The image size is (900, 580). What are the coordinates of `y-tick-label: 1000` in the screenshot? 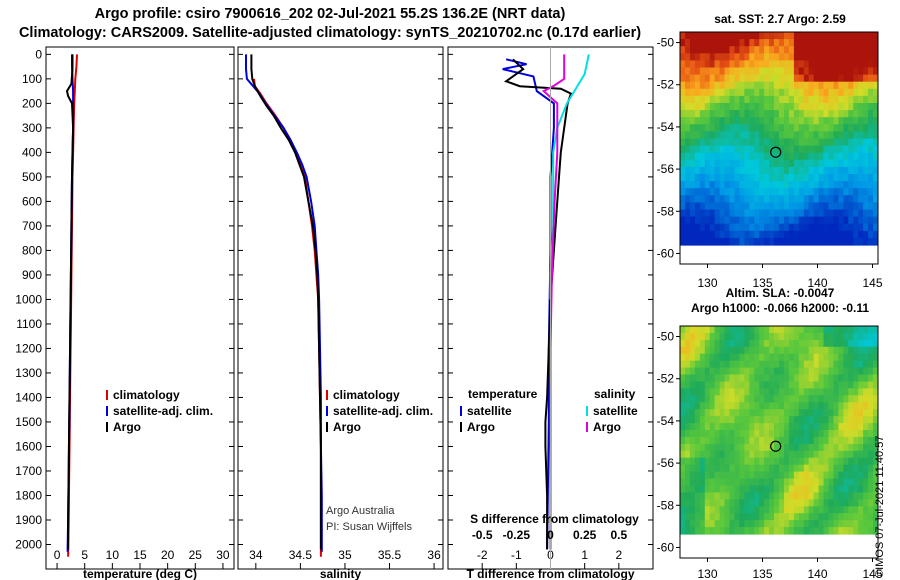 It's located at (28, 299).